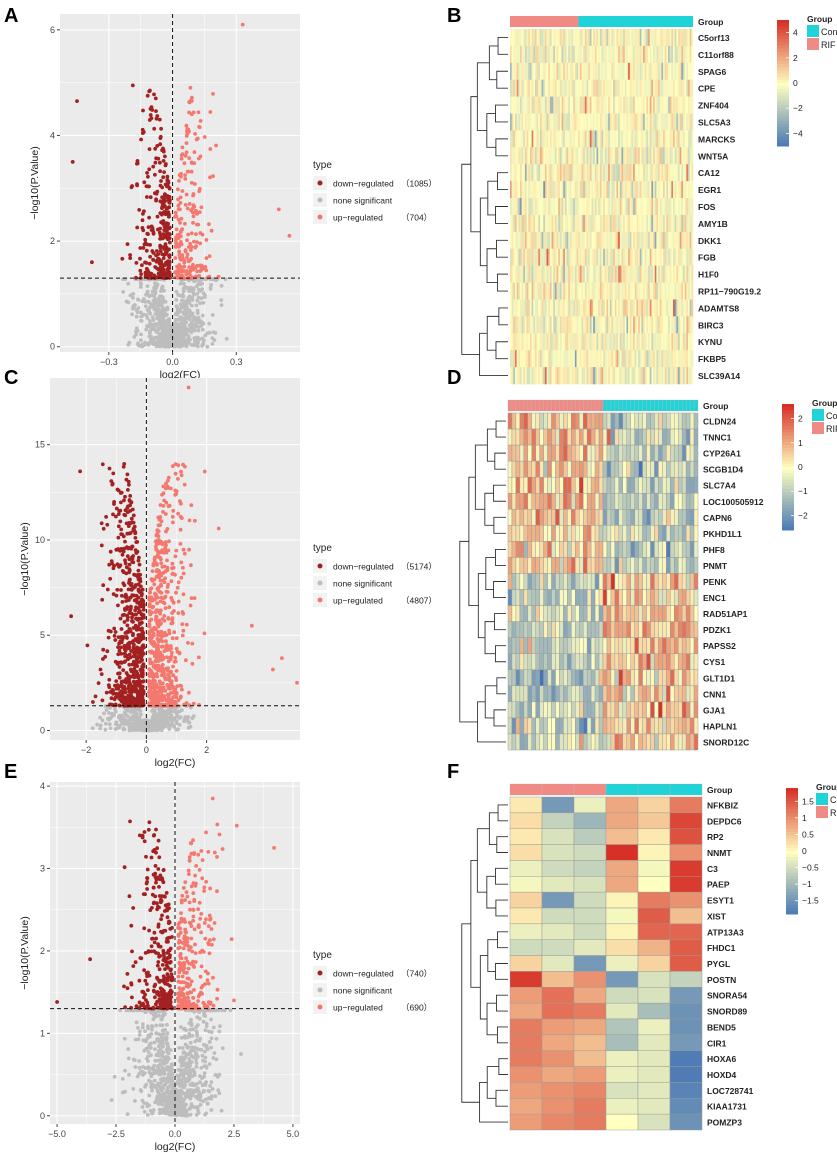  Describe the element at coordinates (320, 600) in the screenshot. I see `legend-key-dot-up` at that location.